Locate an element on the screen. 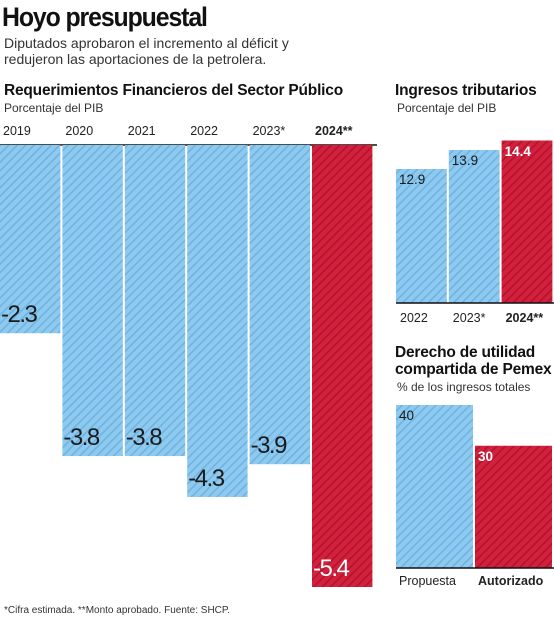 The width and height of the screenshot is (554, 620). chart3-value-1: 30 is located at coordinates (486, 456).